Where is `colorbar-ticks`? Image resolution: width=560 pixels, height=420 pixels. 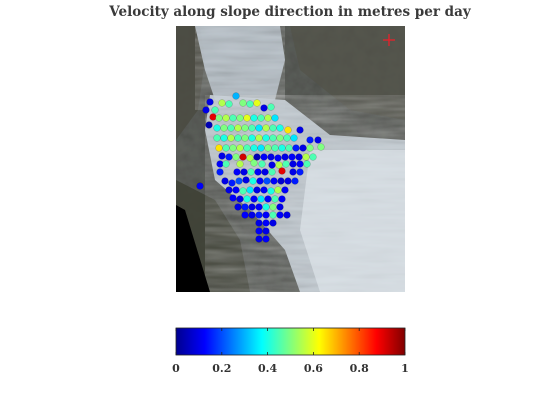 colorbar-ticks is located at coordinates (290, 341).